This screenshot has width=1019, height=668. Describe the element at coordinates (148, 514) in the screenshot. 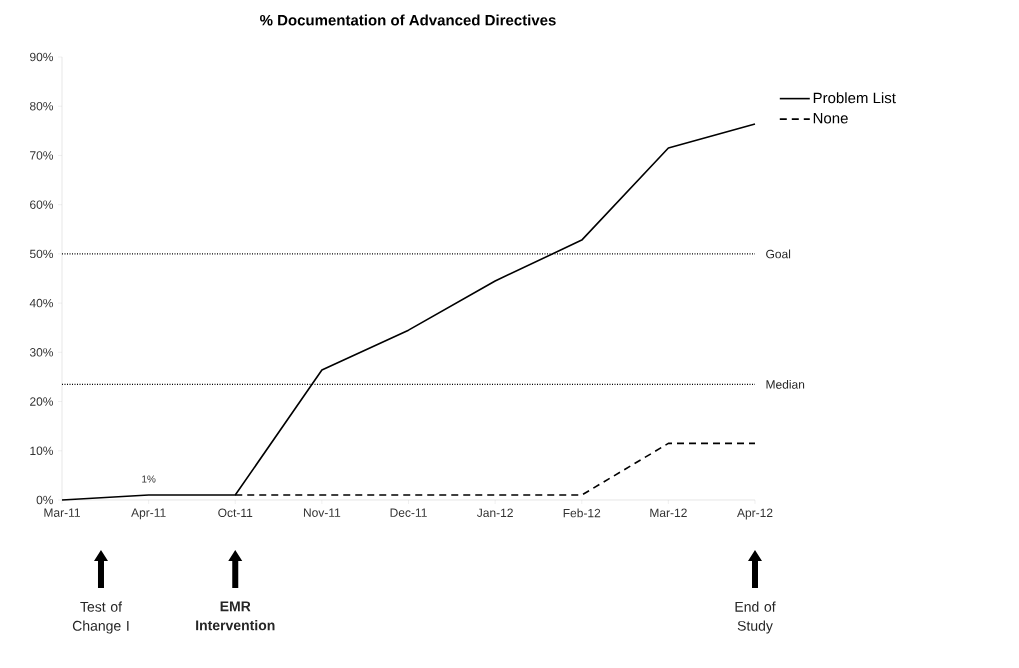

I see `x-tick-label: Apr-11` at that location.